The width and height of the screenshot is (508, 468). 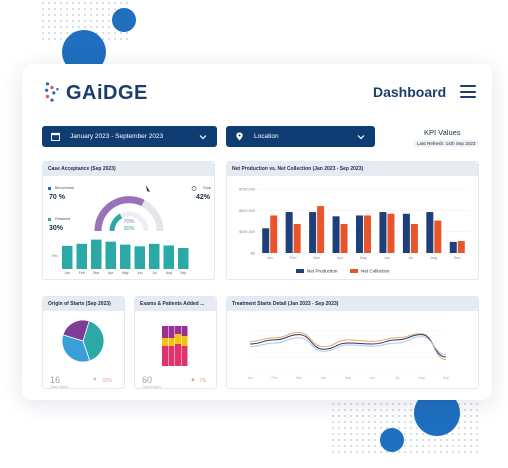 What do you see at coordinates (253, 254) in the screenshot?
I see `y-tick-label: $0` at bounding box center [253, 254].